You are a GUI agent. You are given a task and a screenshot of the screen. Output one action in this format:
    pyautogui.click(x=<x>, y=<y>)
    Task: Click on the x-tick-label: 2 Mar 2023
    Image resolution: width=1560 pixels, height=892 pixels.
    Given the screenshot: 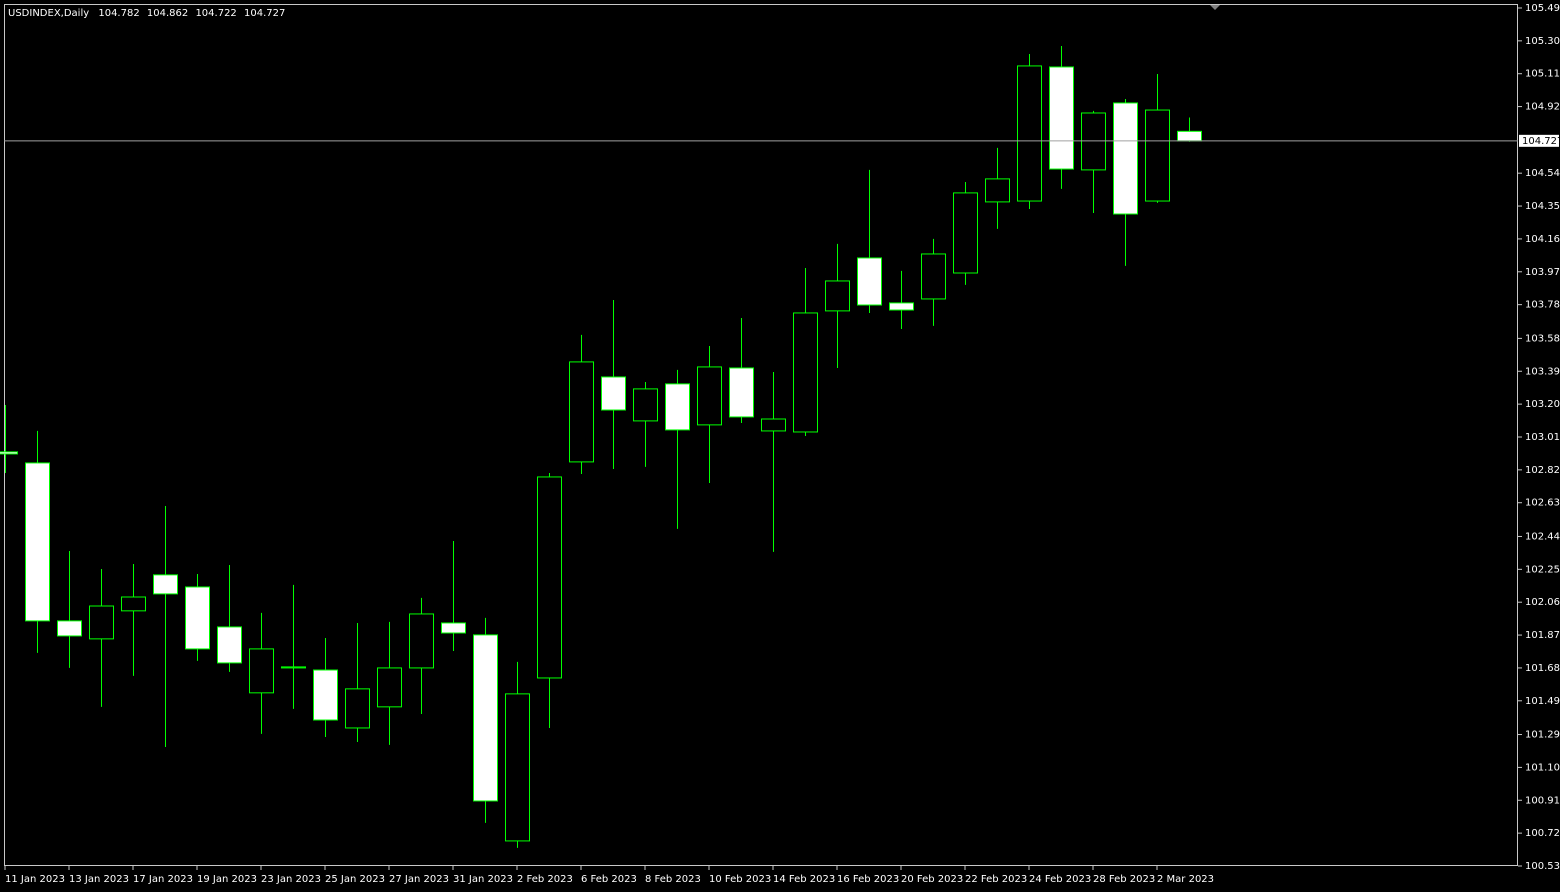 What is the action you would take?
    pyautogui.click(x=1185, y=879)
    